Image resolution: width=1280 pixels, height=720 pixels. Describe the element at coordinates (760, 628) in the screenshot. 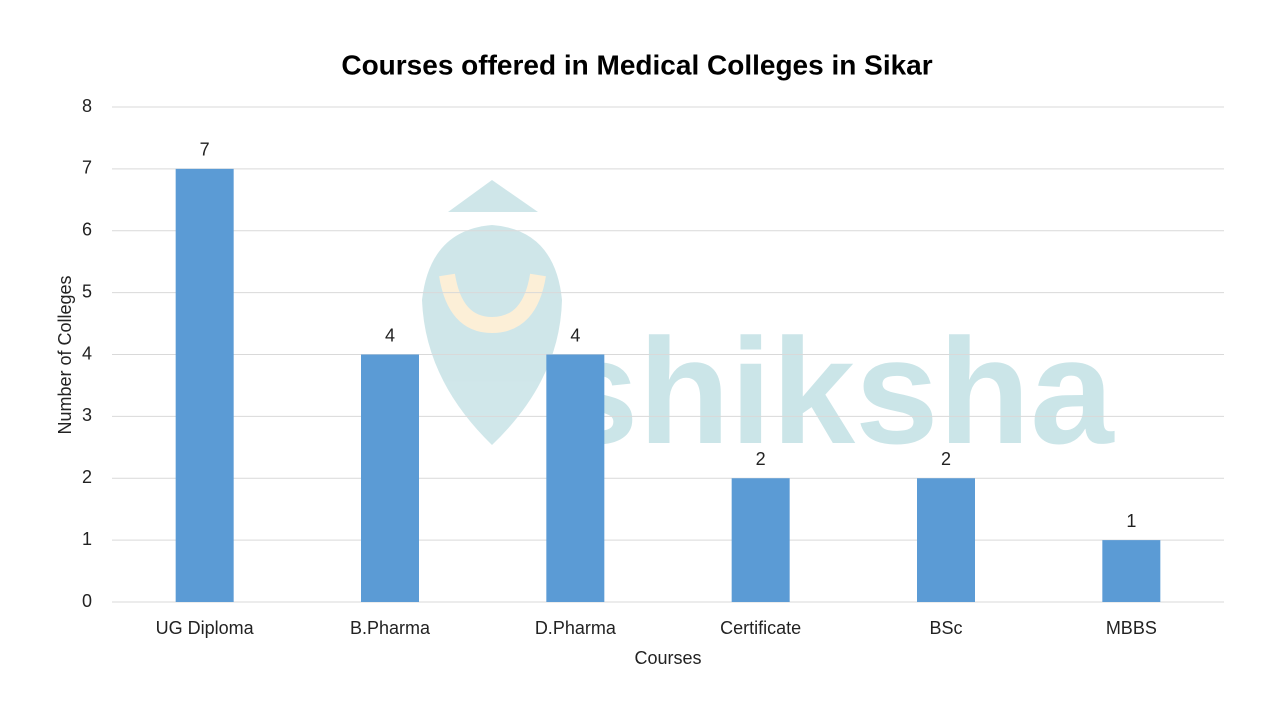

I see `x-tick-label: Certificate` at that location.